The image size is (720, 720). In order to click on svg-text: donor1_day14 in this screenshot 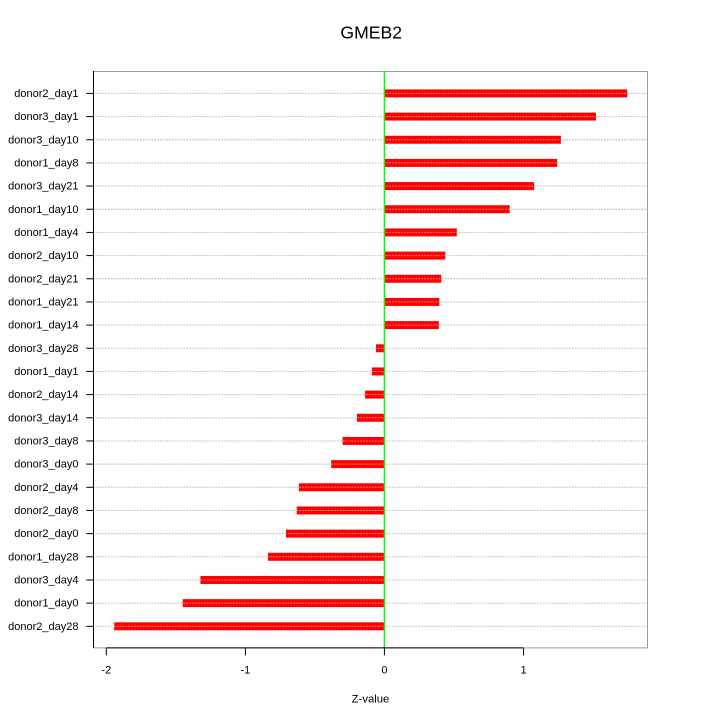, I will do `click(43, 326)`.